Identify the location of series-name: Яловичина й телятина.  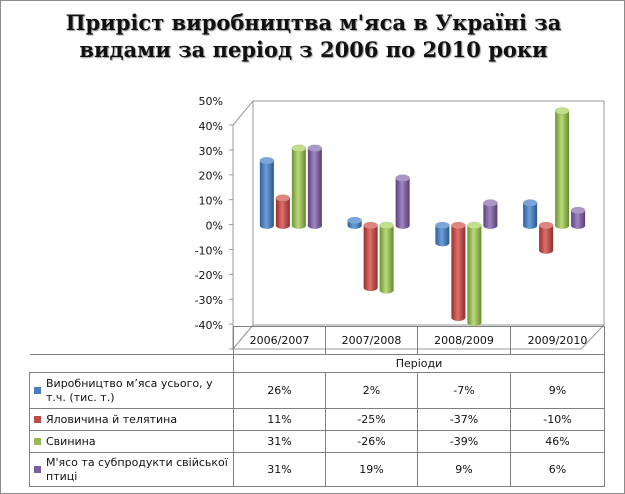
(112, 419).